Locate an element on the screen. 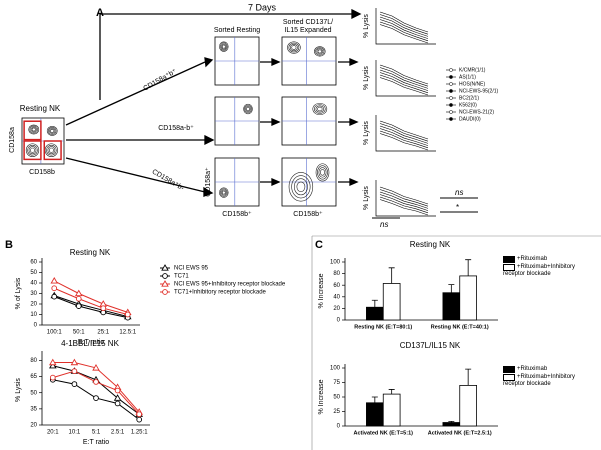 Image resolution: width=601 pixels, height=450 pixels. legend-text: DAUDI(0) is located at coordinates (470, 119).